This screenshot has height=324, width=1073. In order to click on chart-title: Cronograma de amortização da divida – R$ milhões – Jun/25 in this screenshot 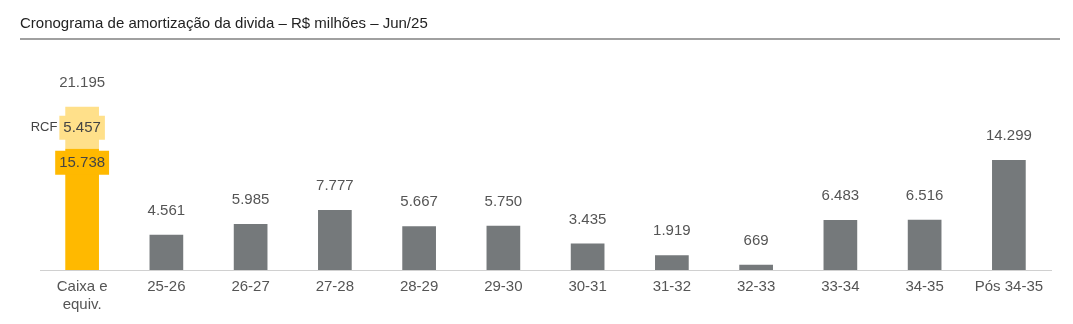, I will do `click(540, 27)`.